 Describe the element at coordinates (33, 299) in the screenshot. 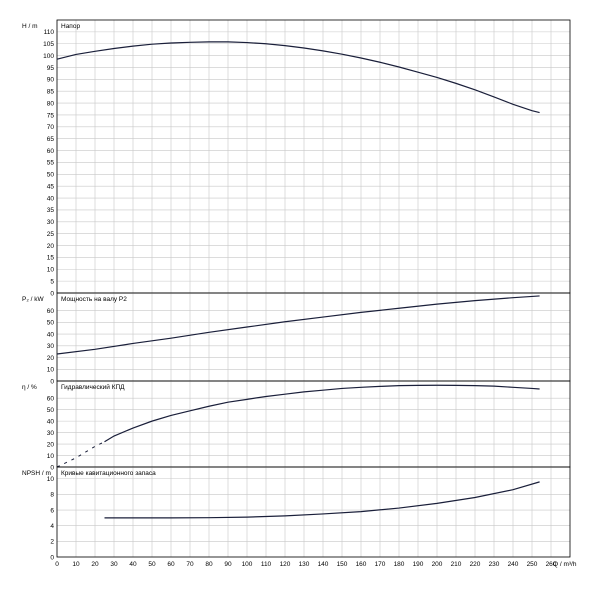

I see `y-axis-label: P₂ / kW` at that location.